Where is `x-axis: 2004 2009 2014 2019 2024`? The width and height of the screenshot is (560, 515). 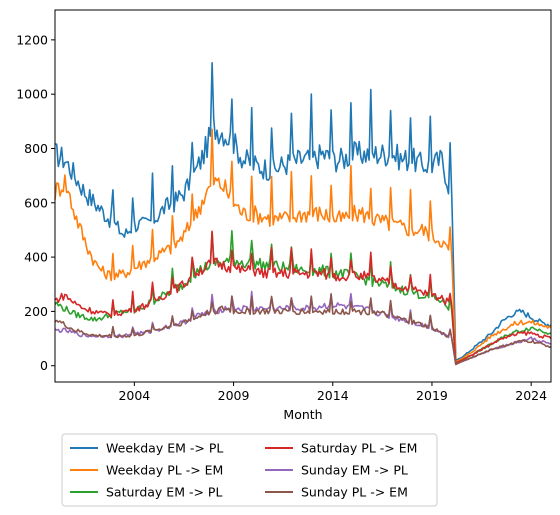 x-axis: 2004 2009 2014 2019 2024 is located at coordinates (332, 392).